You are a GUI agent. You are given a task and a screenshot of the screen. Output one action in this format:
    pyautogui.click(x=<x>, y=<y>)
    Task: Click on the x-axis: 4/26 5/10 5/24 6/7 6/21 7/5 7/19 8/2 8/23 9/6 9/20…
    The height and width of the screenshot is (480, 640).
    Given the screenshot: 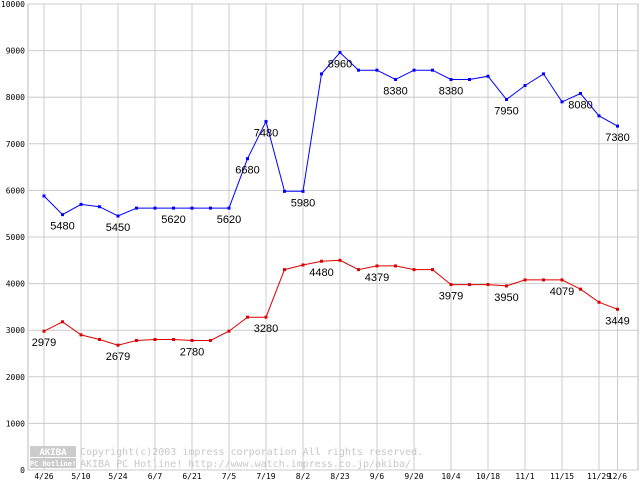 What is the action you would take?
    pyautogui.click(x=330, y=476)
    